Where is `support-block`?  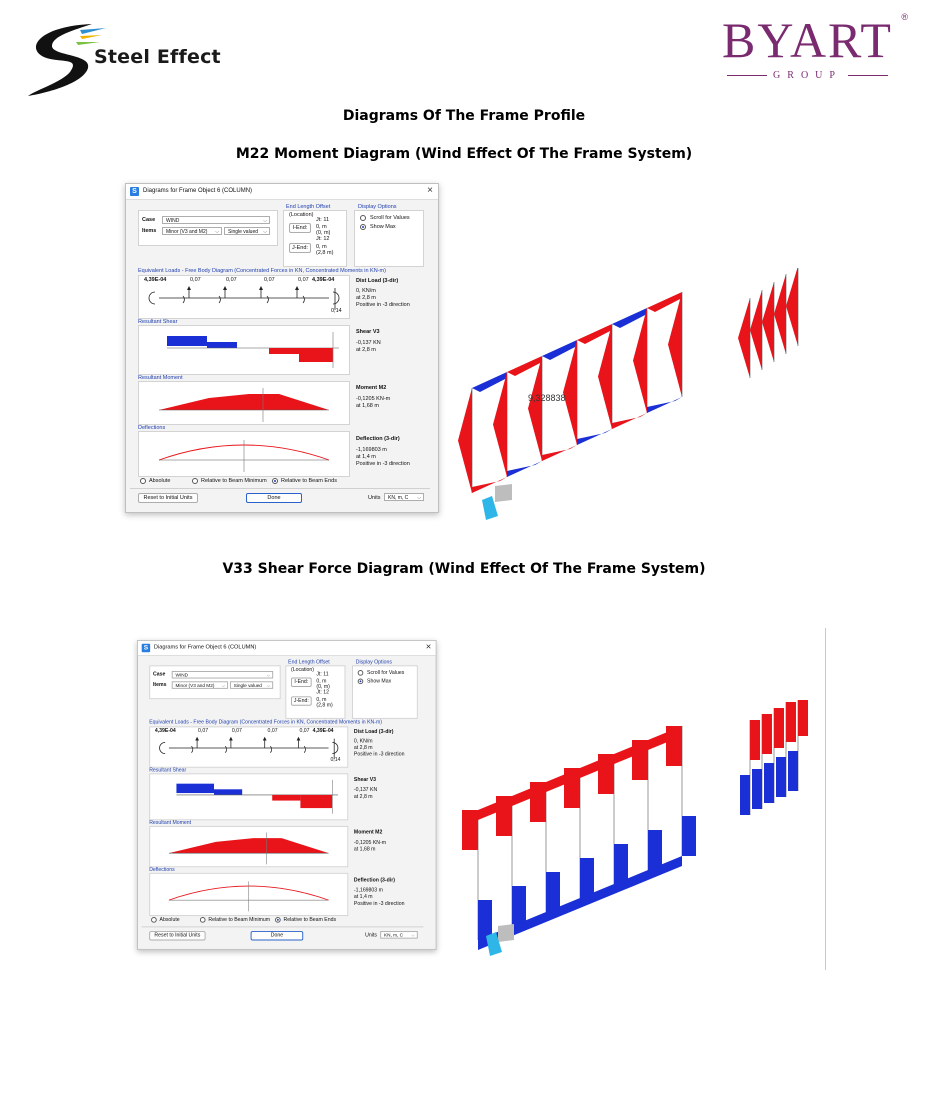 support-block is located at coordinates (503, 493).